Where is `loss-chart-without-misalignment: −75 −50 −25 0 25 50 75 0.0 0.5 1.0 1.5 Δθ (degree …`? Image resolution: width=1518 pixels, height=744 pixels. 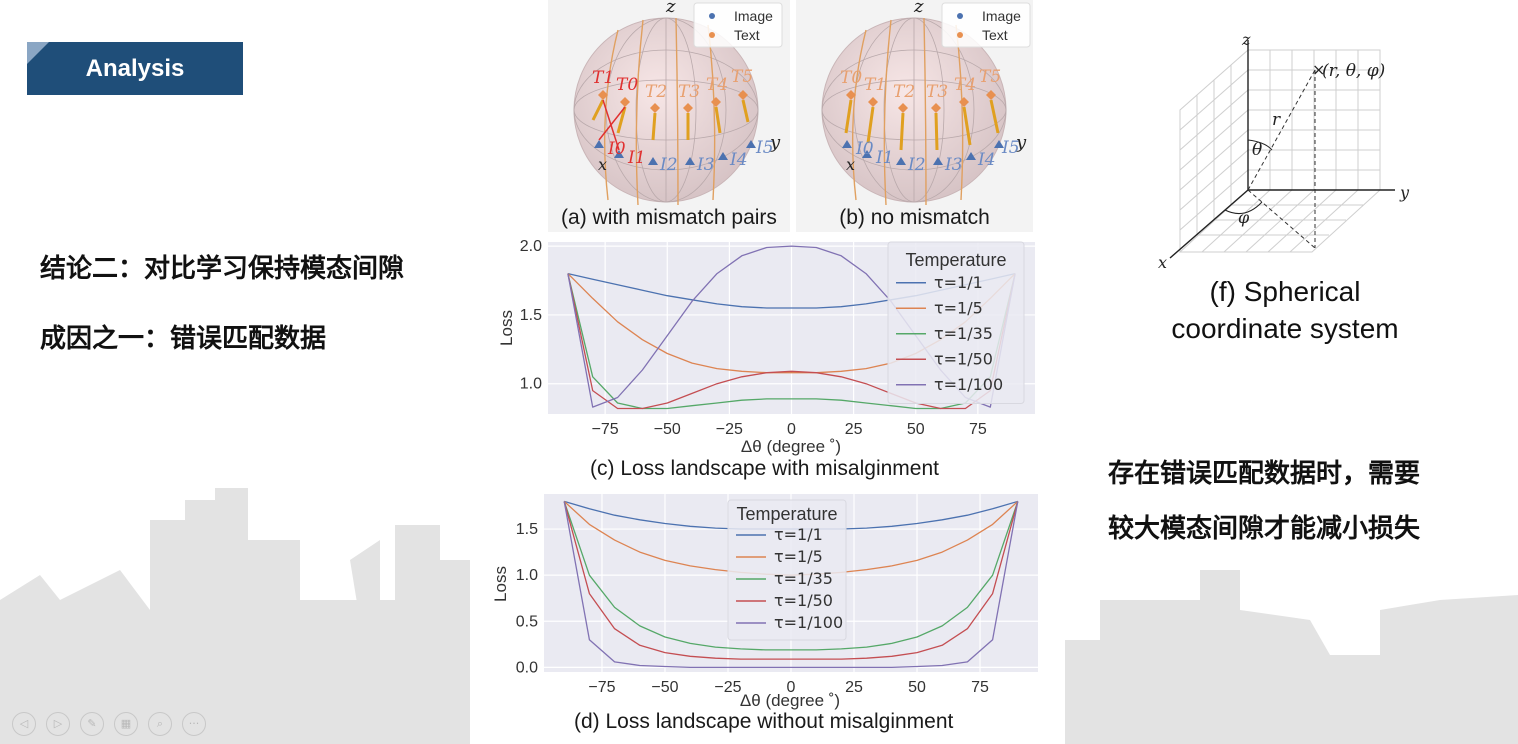 loss-chart-without-misalignment: −75 −50 −25 0 25 50 75 0.0 0.5 1.0 1.5 Δθ (degree … is located at coordinates (764, 602).